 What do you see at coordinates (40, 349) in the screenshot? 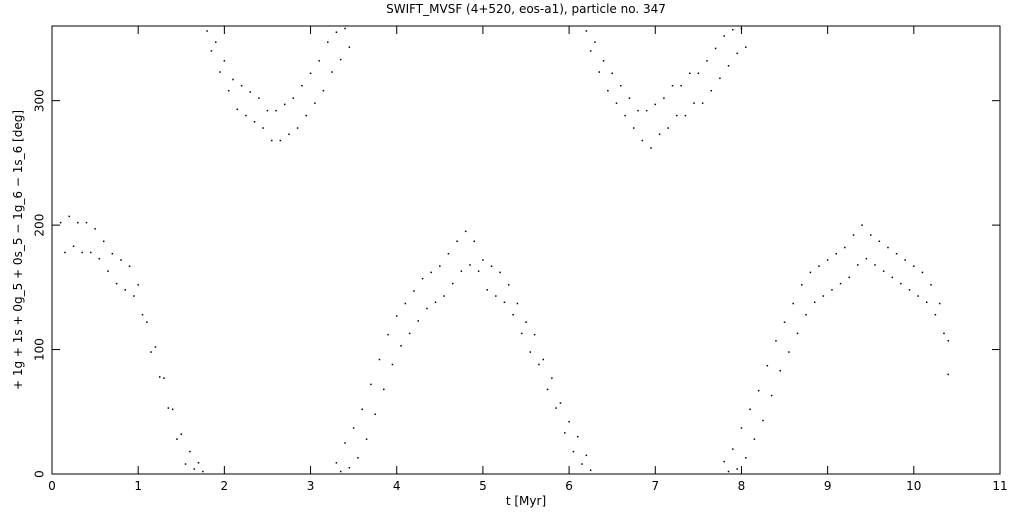
I see `y-tick-label: 100` at bounding box center [40, 349].